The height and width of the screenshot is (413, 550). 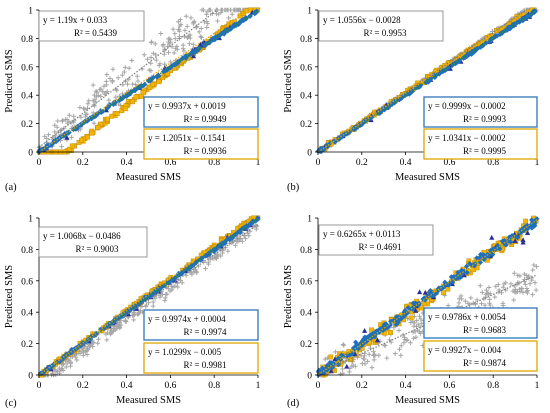 I want to click on x-tick-label: 0.6, so click(x=170, y=163).